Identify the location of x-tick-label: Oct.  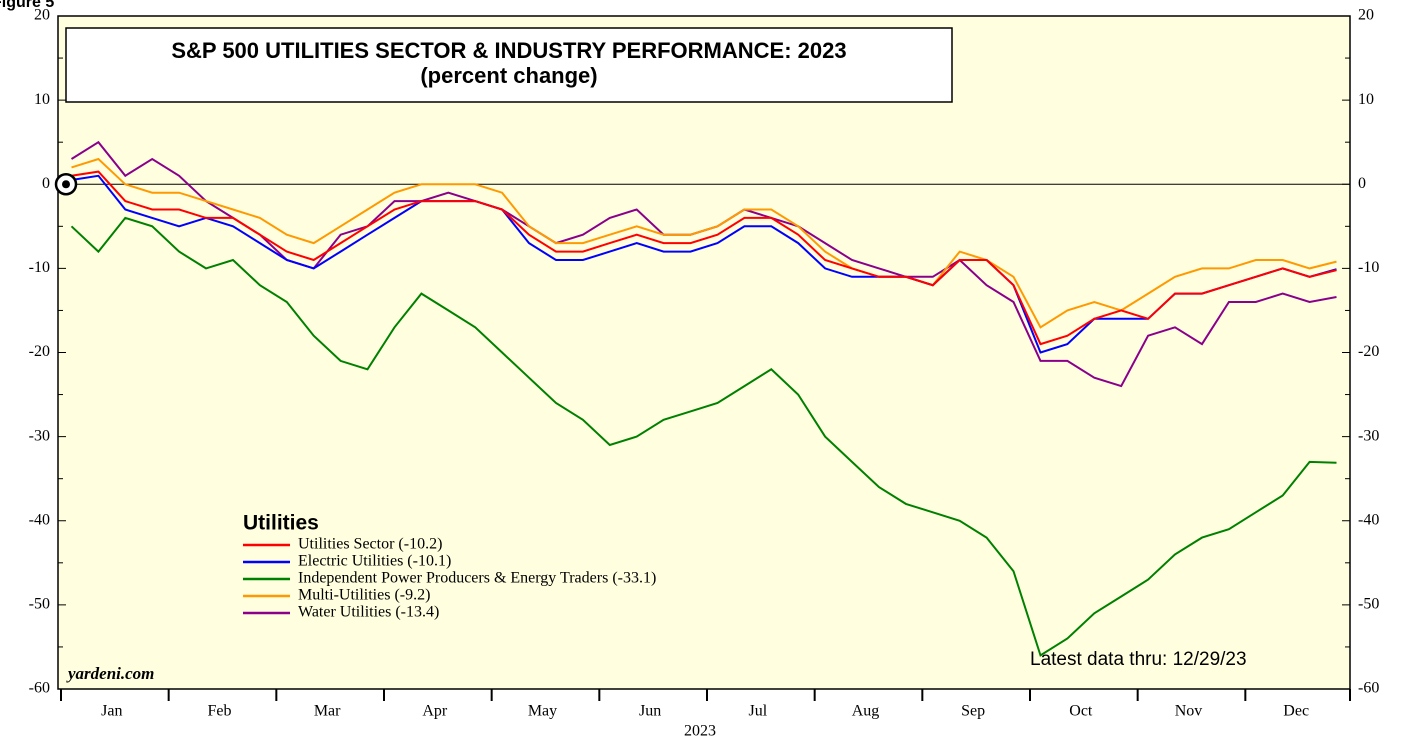
(1081, 711).